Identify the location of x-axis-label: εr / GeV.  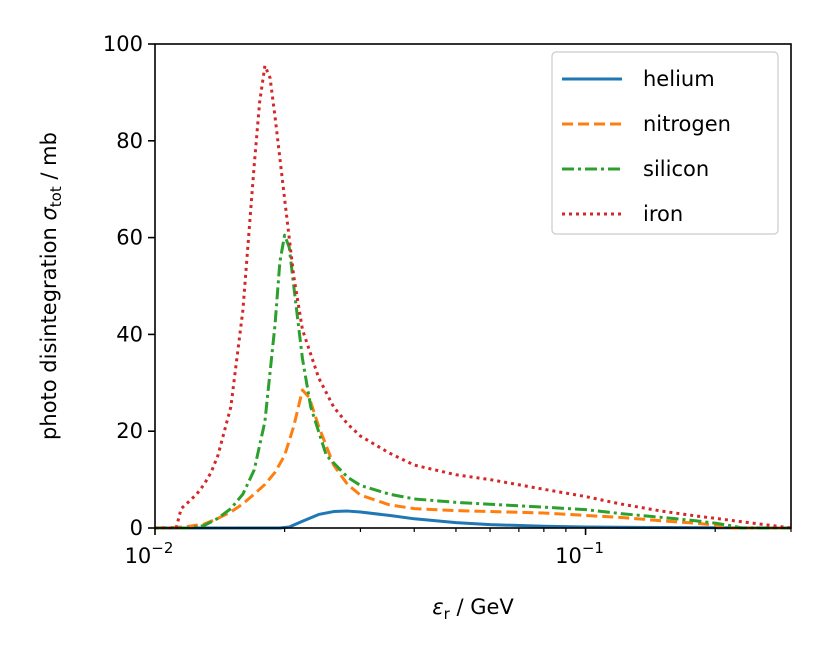
(473, 609).